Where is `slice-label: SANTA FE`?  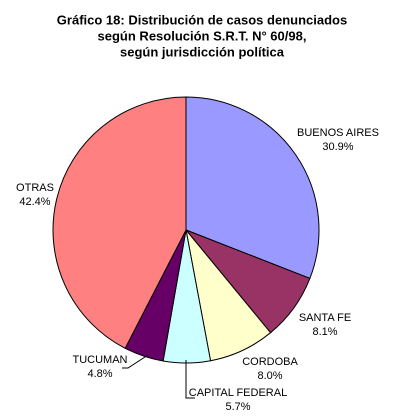
slice-label: SANTA FE is located at coordinates (325, 318).